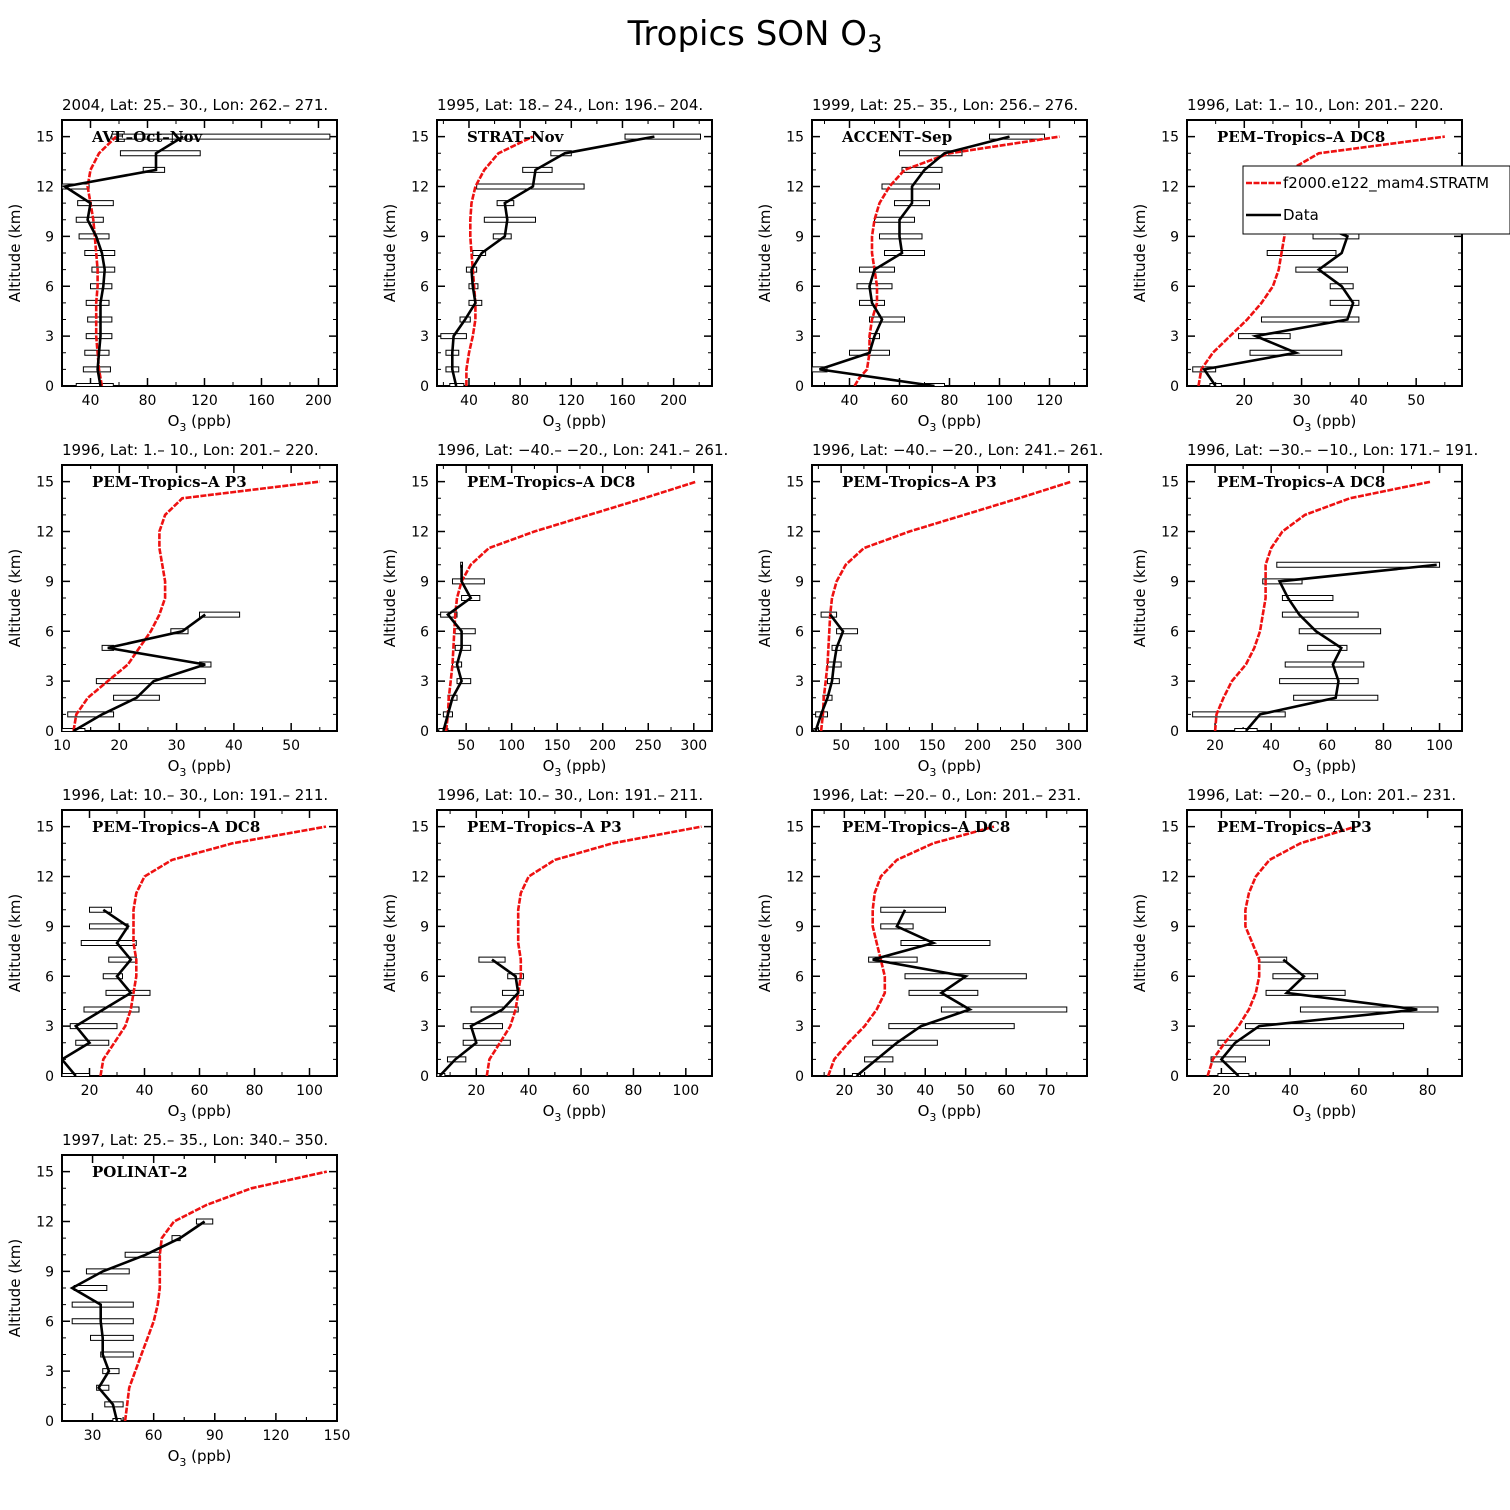 Image resolution: width=1510 pixels, height=1510 pixels. I want to click on x-tick-label: 150, so click(932, 746).